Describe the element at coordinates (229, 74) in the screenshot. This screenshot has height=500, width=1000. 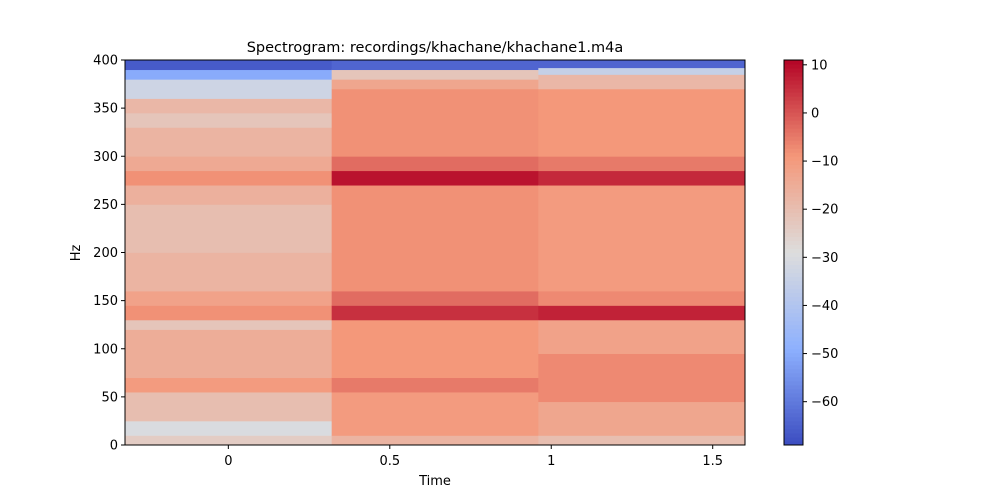
I see `heatmap-cell-f0-b17` at that location.